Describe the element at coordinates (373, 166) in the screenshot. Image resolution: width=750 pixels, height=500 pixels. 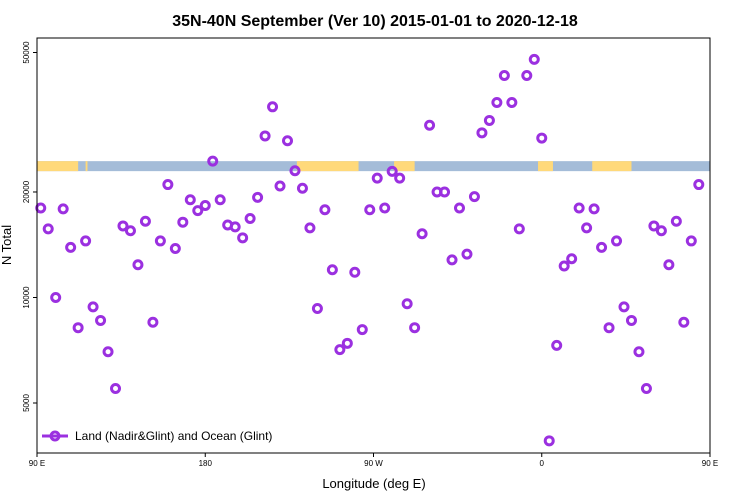
I see `ocean-strip` at that location.